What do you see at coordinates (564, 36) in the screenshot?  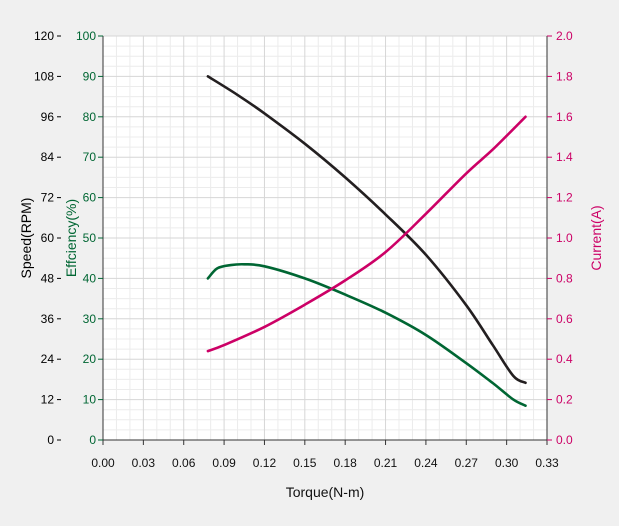 I see `current-tick-label: 2.0` at bounding box center [564, 36].